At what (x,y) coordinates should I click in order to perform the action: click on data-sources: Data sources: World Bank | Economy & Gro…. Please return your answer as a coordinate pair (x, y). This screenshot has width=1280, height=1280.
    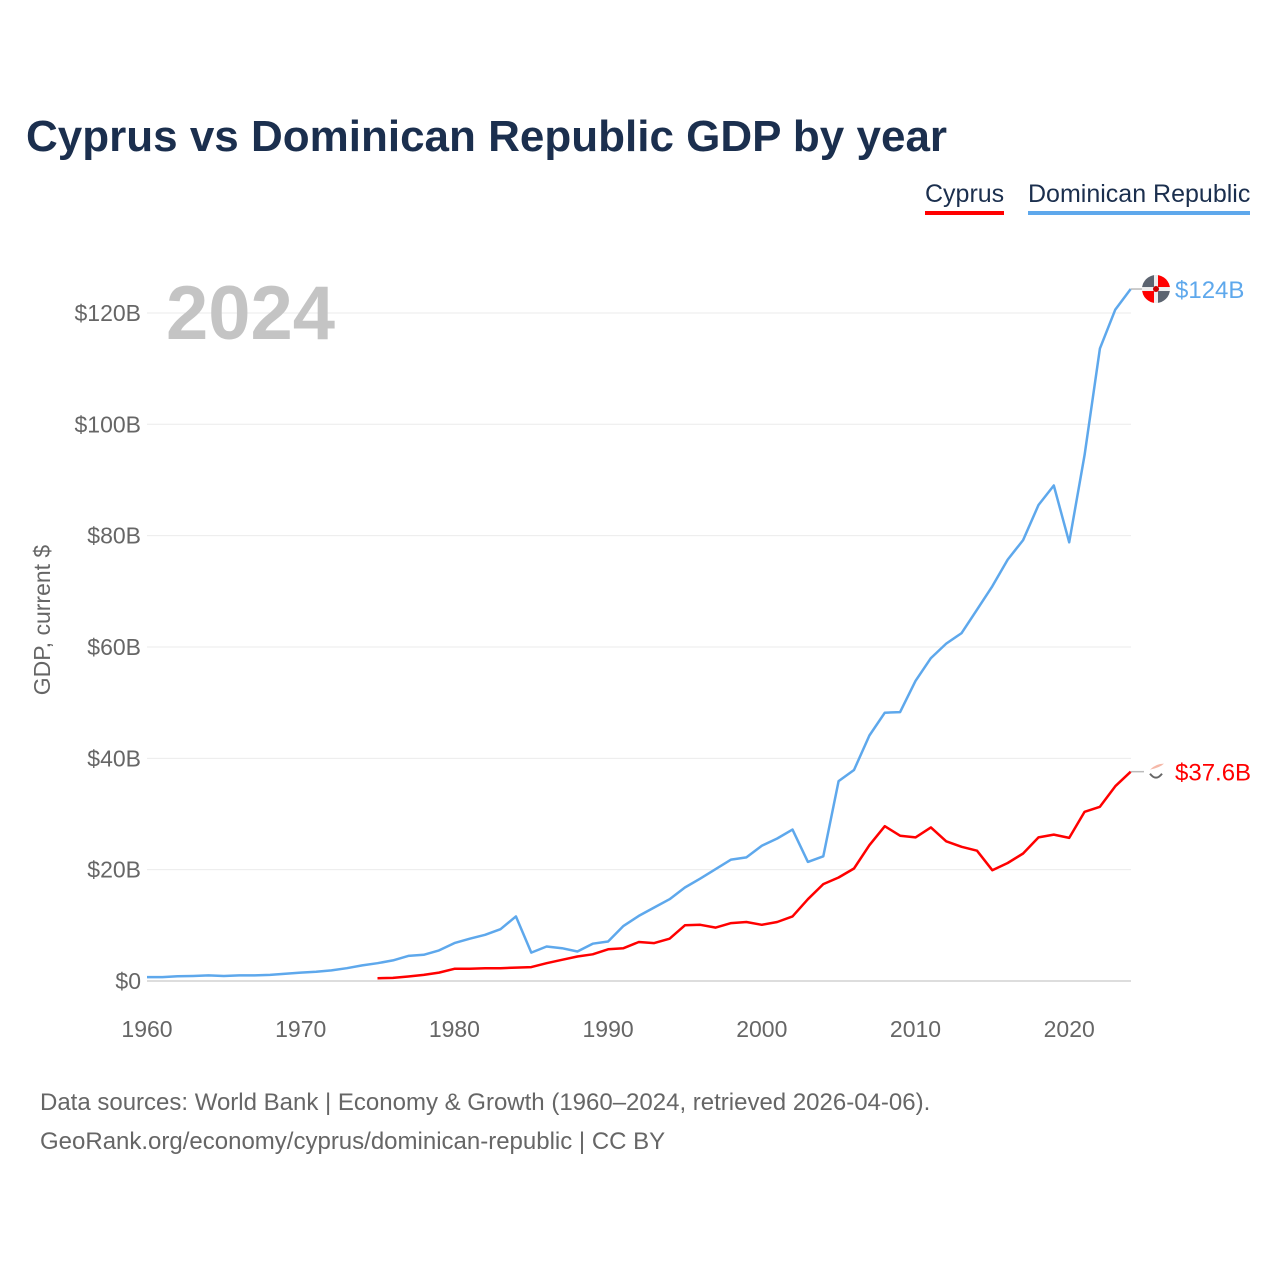
    Looking at the image, I should click on (485, 1102).